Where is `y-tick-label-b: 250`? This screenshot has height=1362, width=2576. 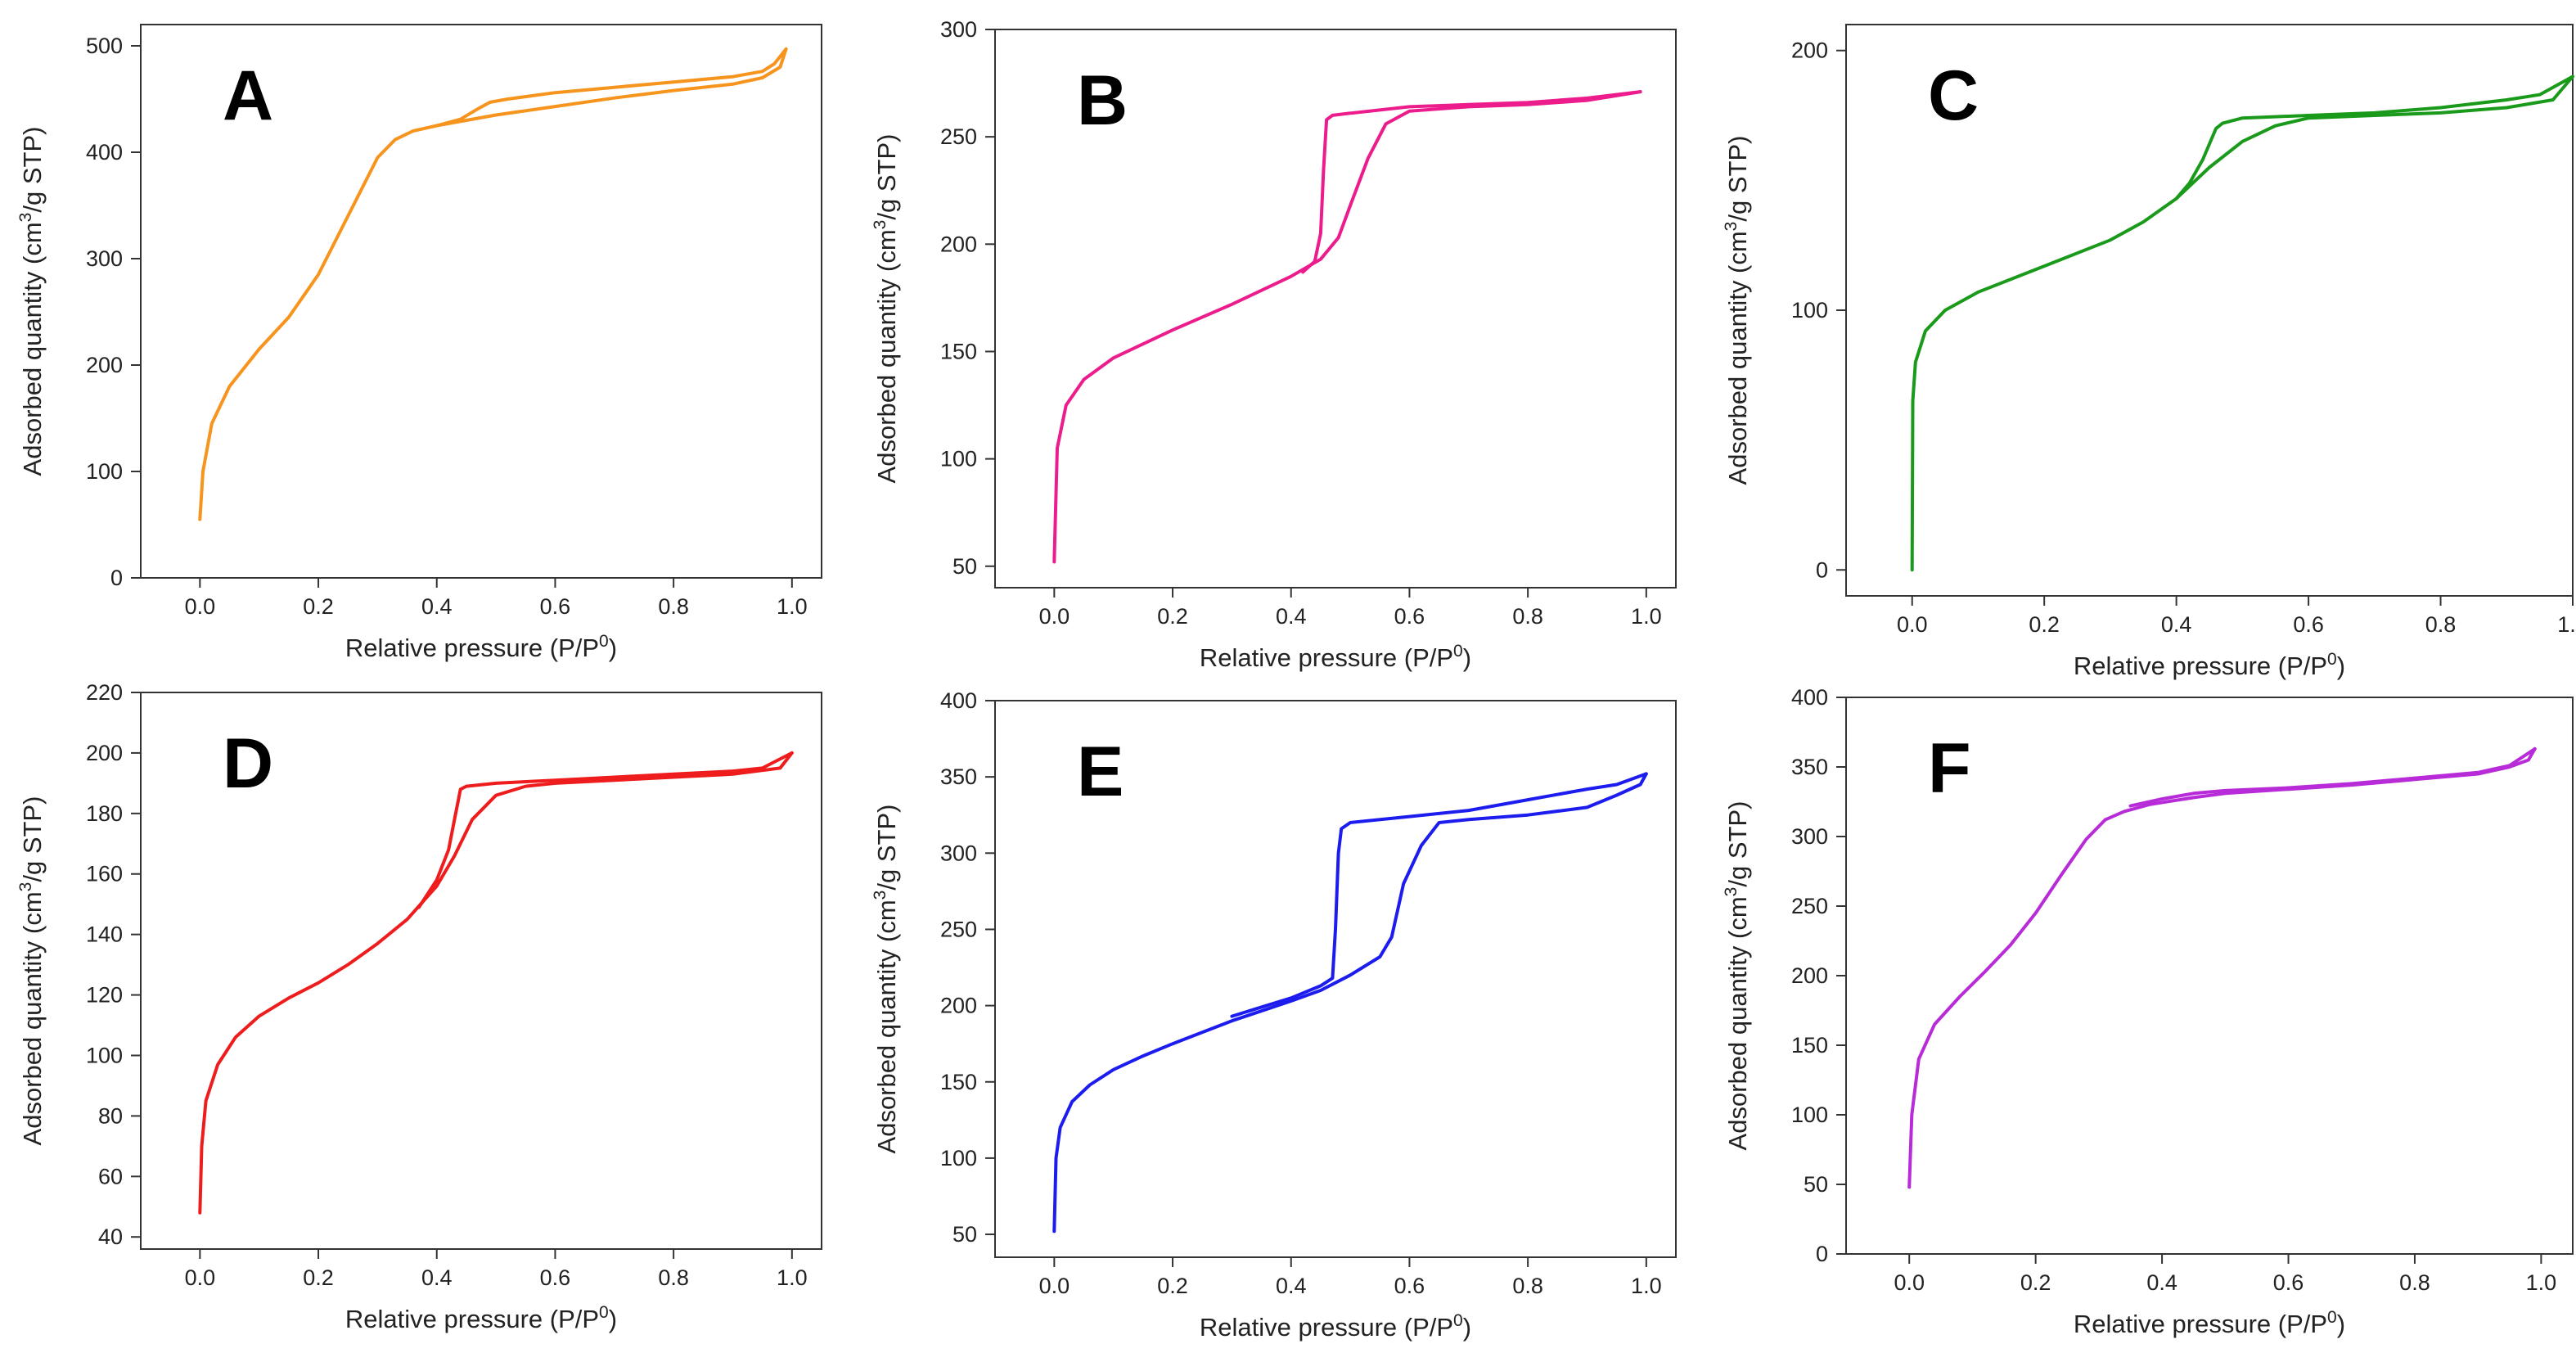 y-tick-label-b: 250 is located at coordinates (958, 136).